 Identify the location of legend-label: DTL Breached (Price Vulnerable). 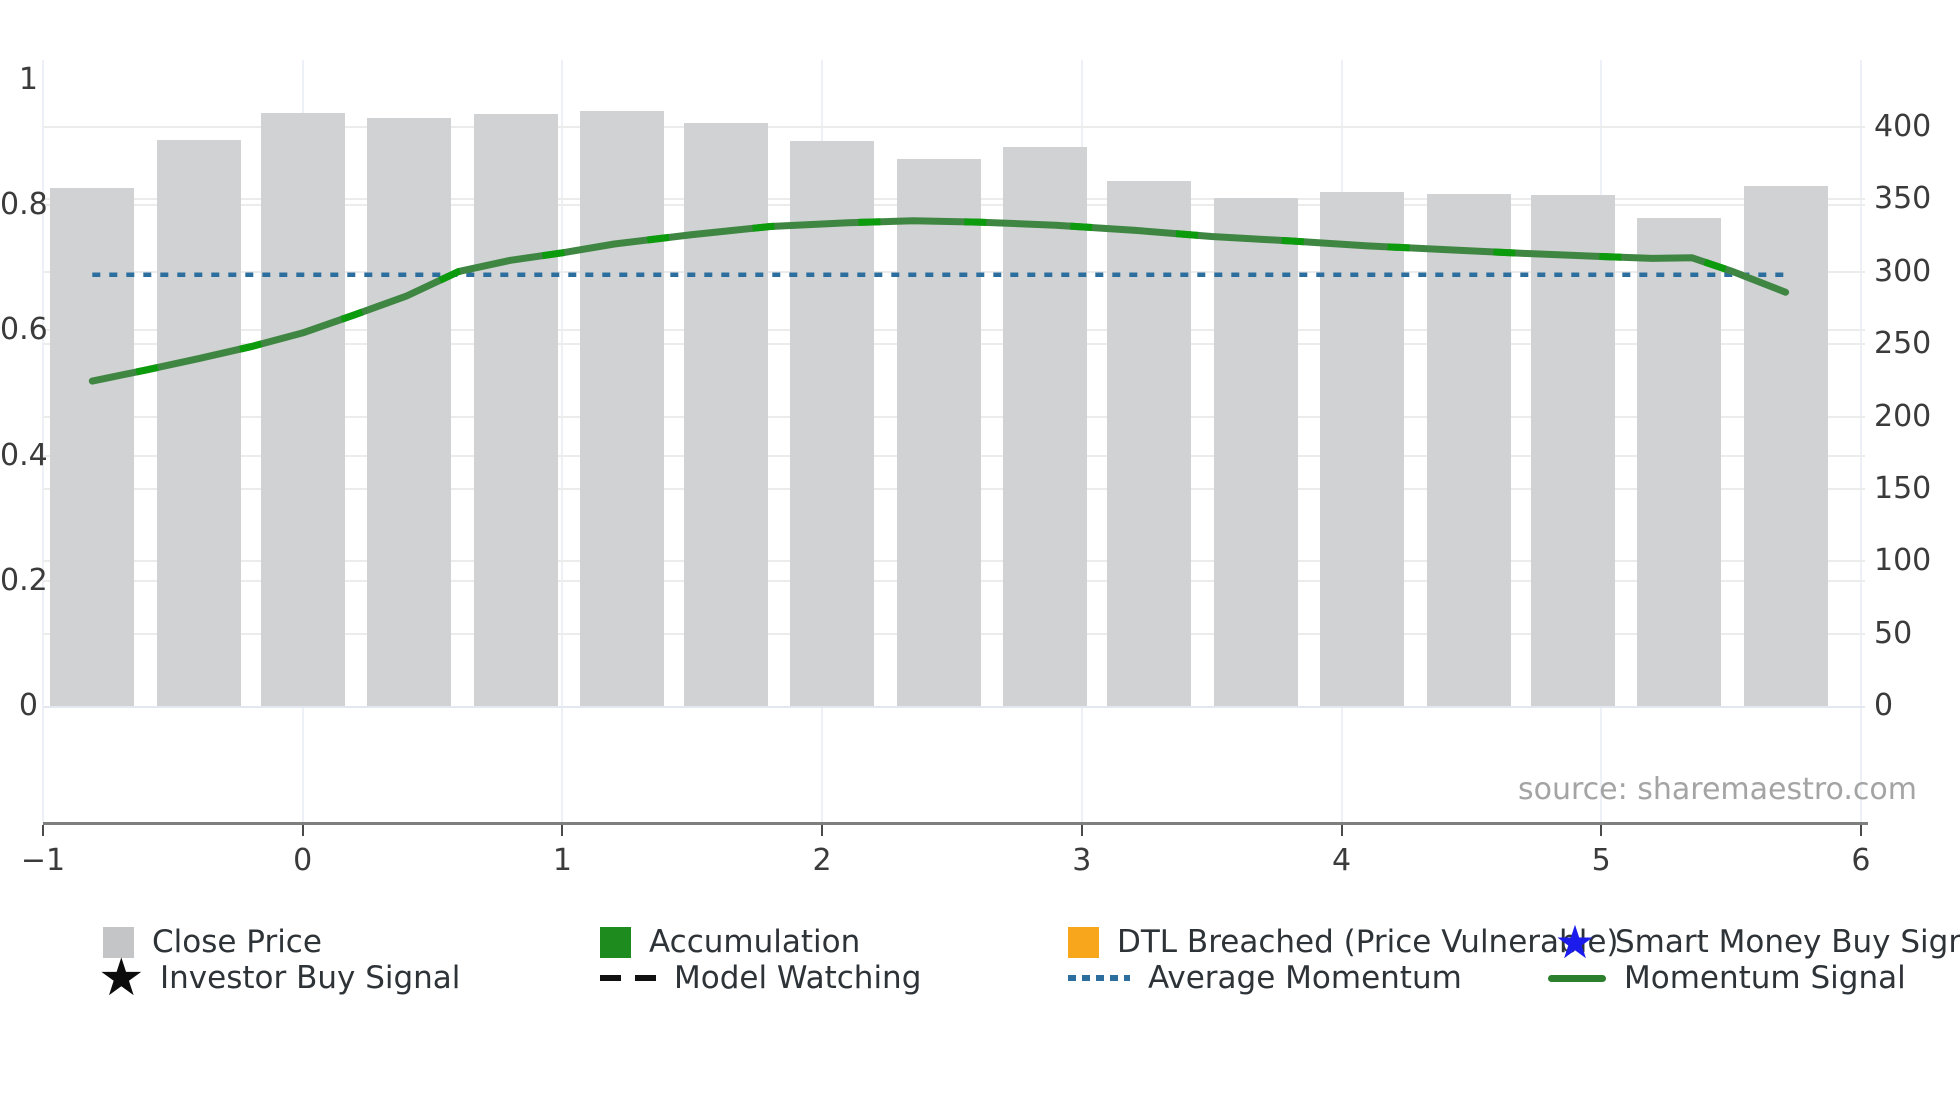
(1368, 942).